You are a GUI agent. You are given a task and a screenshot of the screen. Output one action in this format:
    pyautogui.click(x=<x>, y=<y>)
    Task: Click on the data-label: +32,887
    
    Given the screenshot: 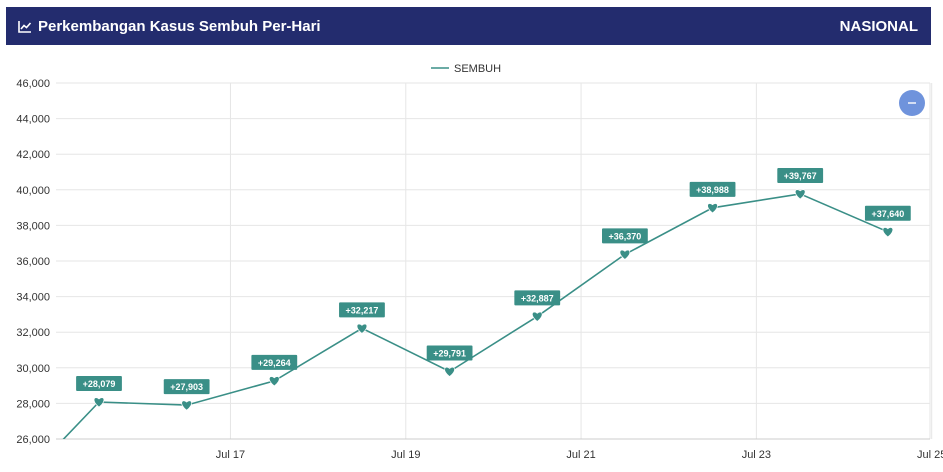 What is the action you would take?
    pyautogui.click(x=537, y=298)
    